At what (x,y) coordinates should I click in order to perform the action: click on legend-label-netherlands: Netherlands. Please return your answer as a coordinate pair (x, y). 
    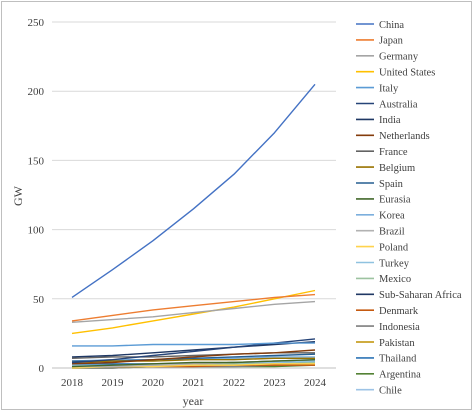
    Looking at the image, I should click on (404, 136).